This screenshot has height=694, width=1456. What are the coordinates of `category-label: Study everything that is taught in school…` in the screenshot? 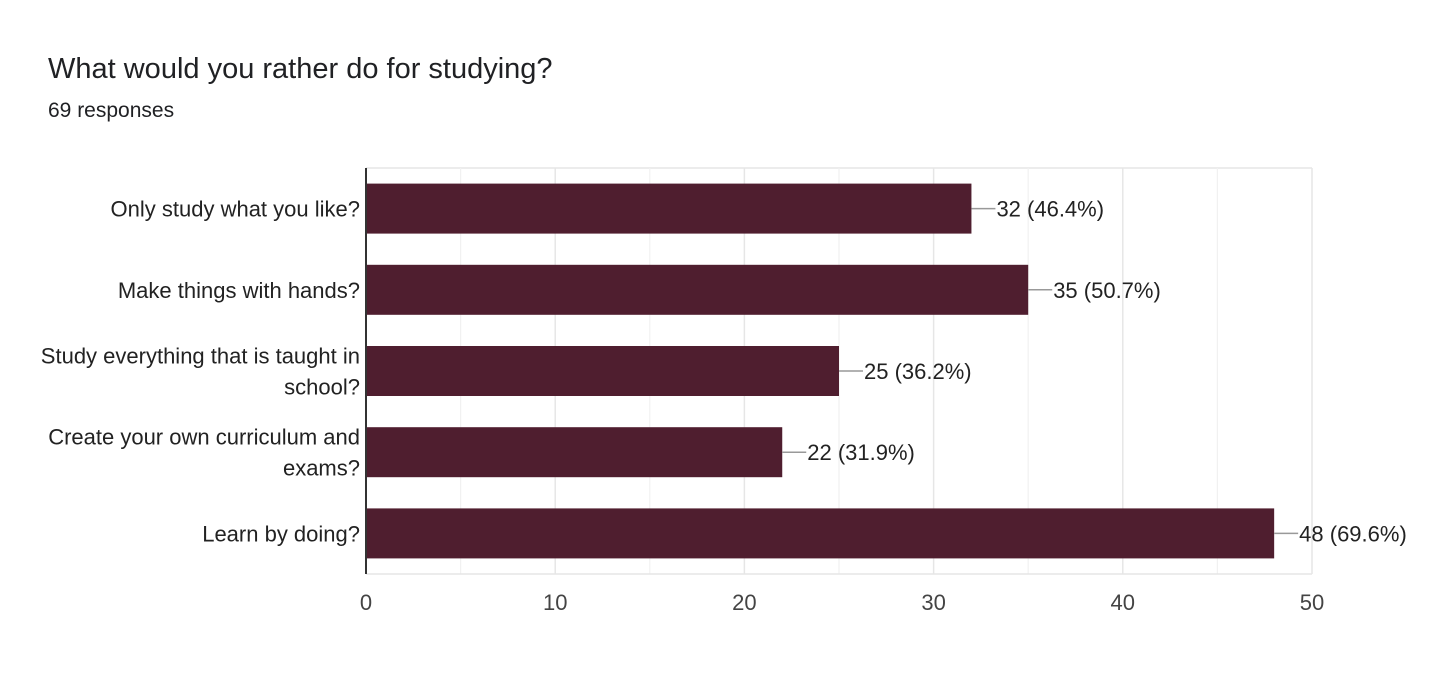 It's located at (200, 372).